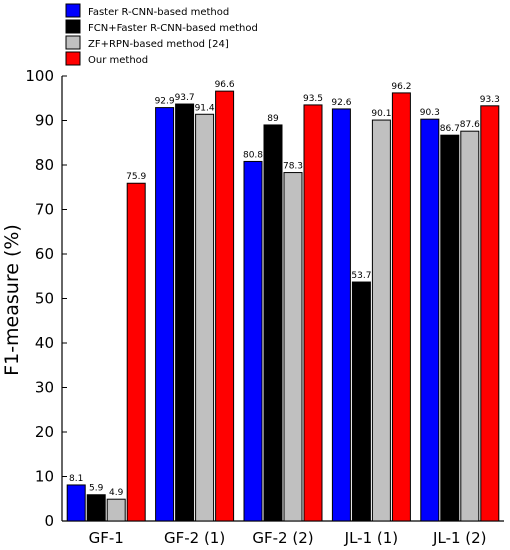 Image resolution: width=510 pixels, height=550 pixels. Describe the element at coordinates (76, 479) in the screenshot. I see `data-label: 8.1` at that location.